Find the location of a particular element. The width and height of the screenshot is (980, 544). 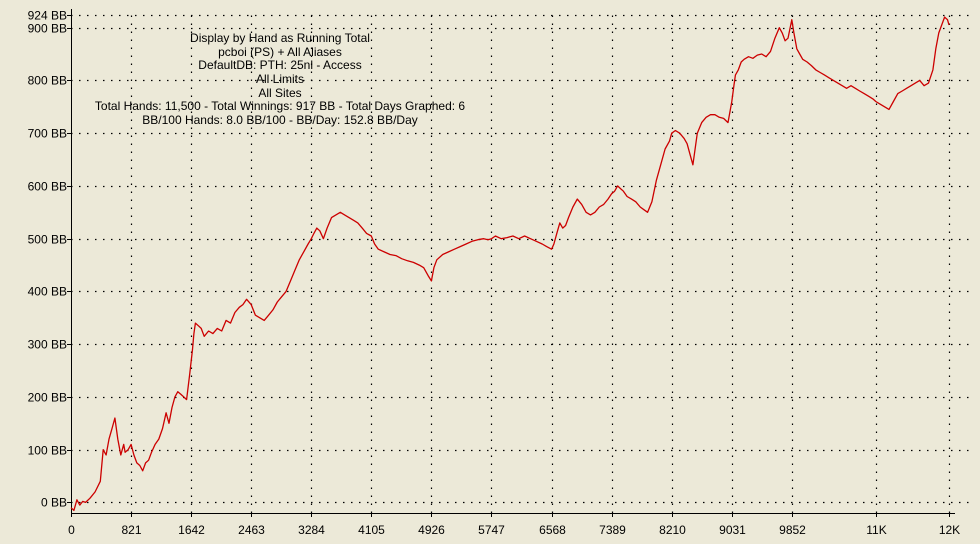

y-tick-label: 700 BB is located at coordinates (47, 134).